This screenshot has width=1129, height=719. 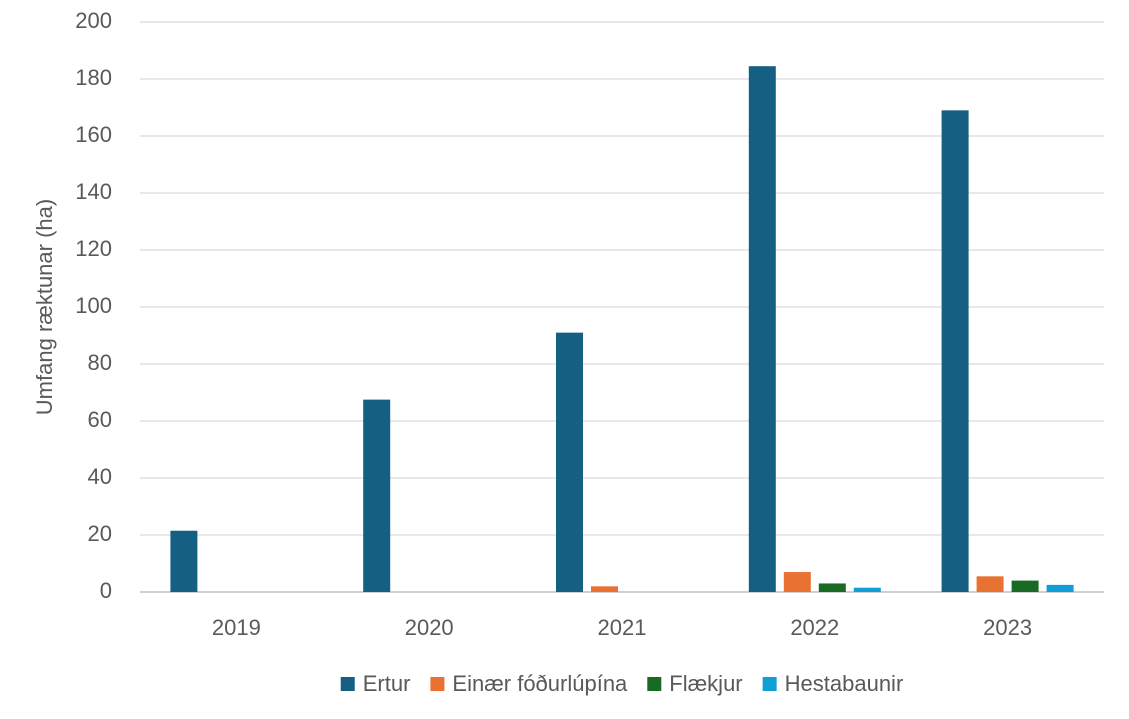 What do you see at coordinates (622, 627) in the screenshot?
I see `x-tick-label: 2021` at bounding box center [622, 627].